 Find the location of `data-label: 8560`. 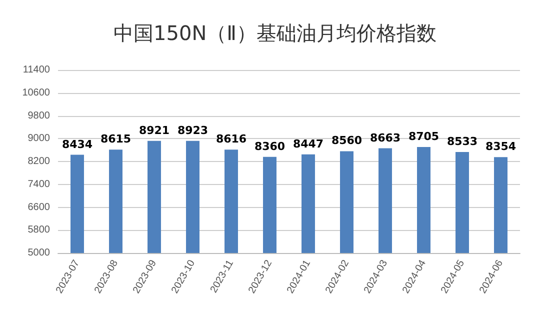

data-label: 8560 is located at coordinates (346, 141).